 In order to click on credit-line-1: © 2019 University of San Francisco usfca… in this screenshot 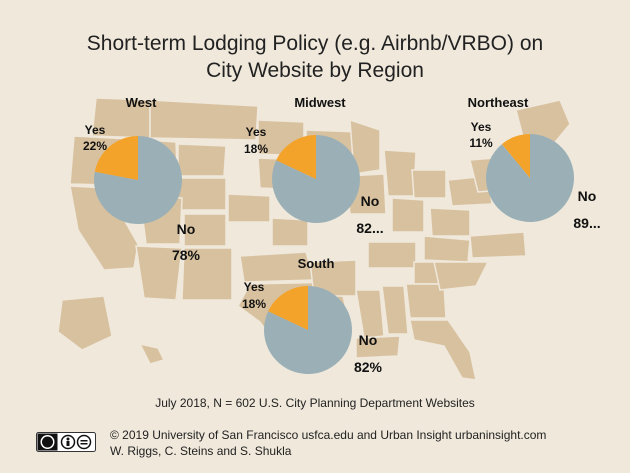, I will do `click(328, 435)`.